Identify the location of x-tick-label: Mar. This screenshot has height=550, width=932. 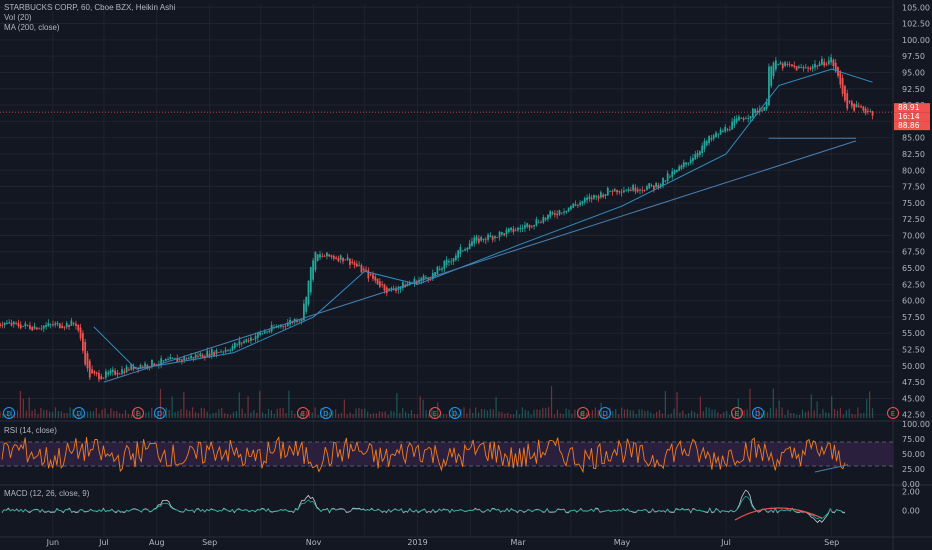
(519, 542).